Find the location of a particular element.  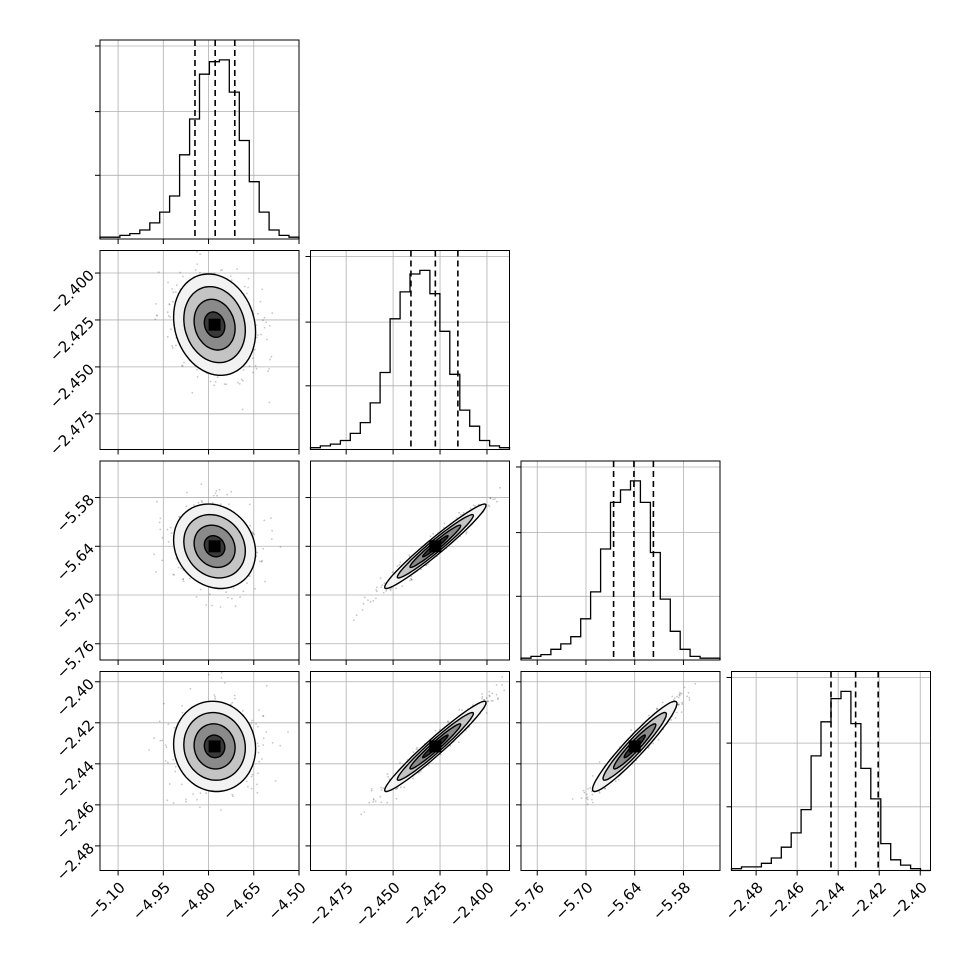

panel-content is located at coordinates (634, 744).